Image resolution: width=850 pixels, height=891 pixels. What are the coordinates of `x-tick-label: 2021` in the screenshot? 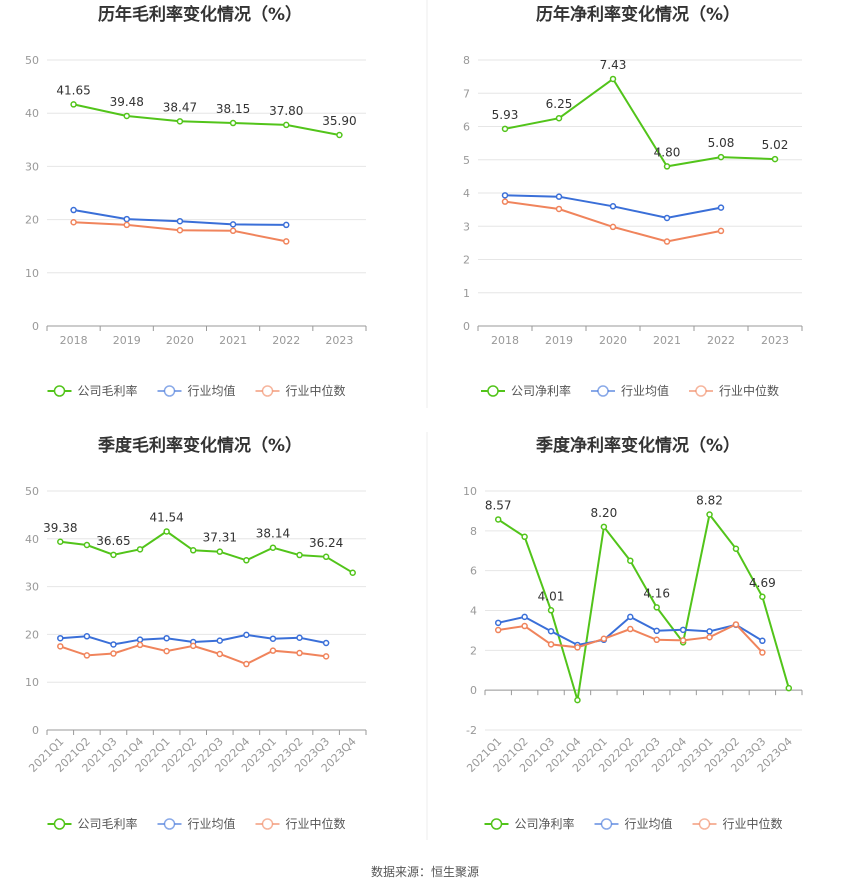 It's located at (667, 340).